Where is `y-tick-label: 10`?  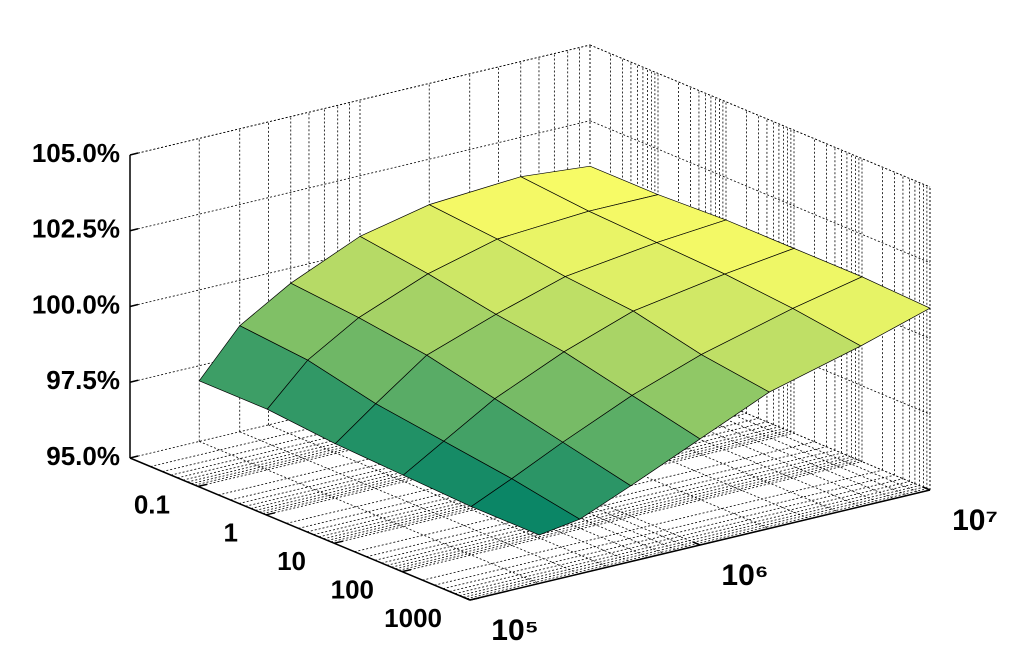 y-tick-label: 10 is located at coordinates (291, 561).